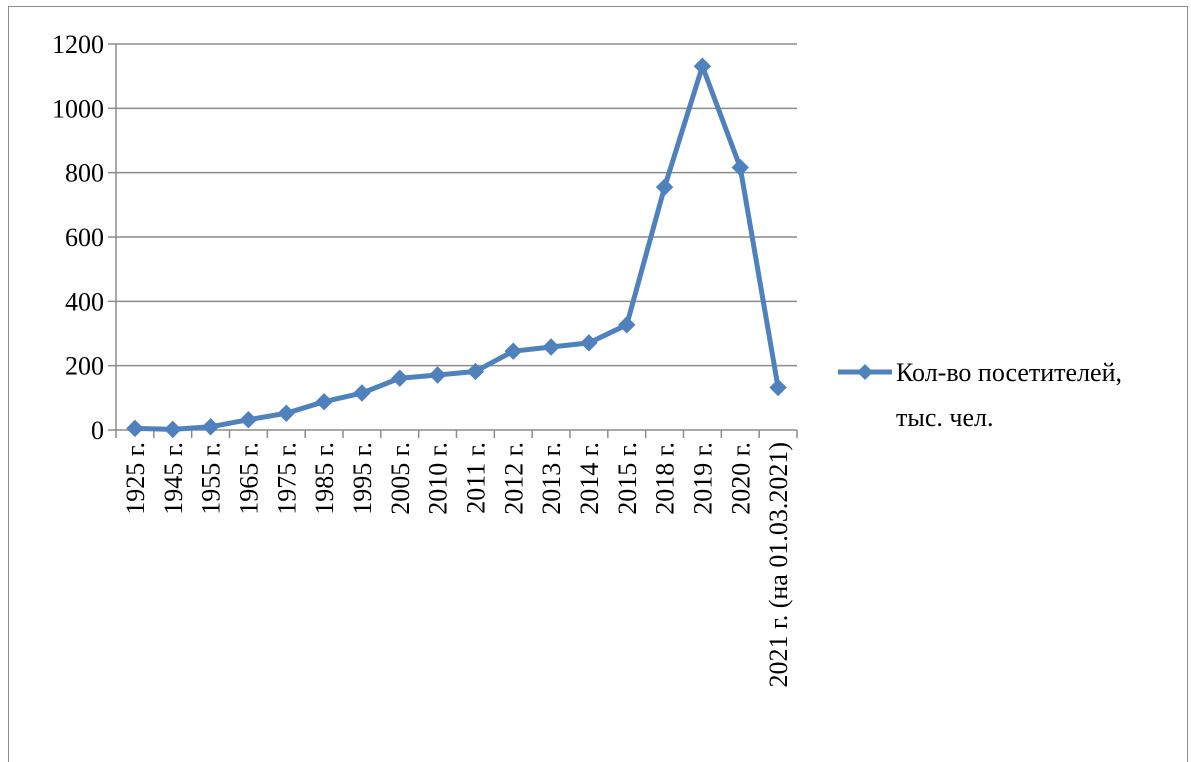  I want to click on y-tick-label: 1000, so click(78, 108).